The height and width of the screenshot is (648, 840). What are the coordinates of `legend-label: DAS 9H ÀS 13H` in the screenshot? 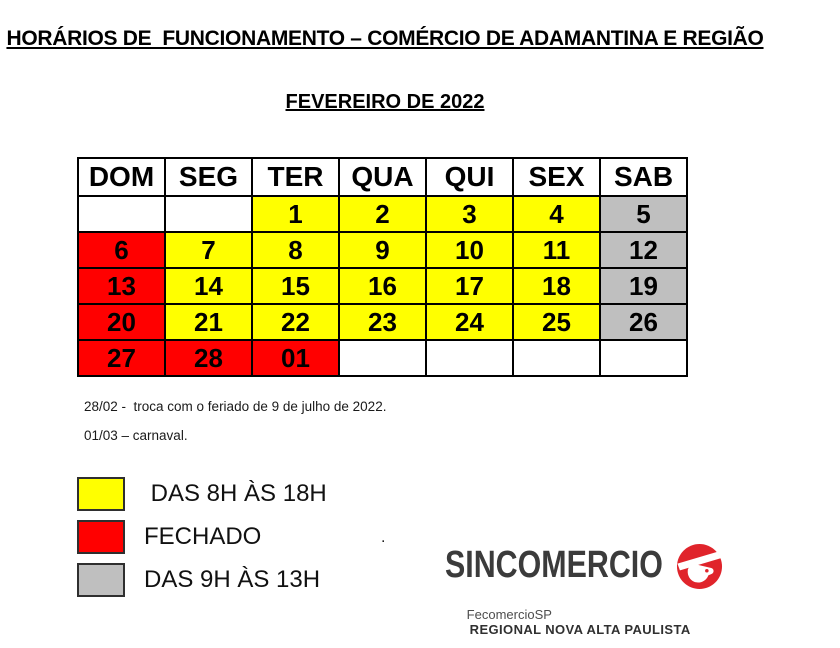 It's located at (232, 579).